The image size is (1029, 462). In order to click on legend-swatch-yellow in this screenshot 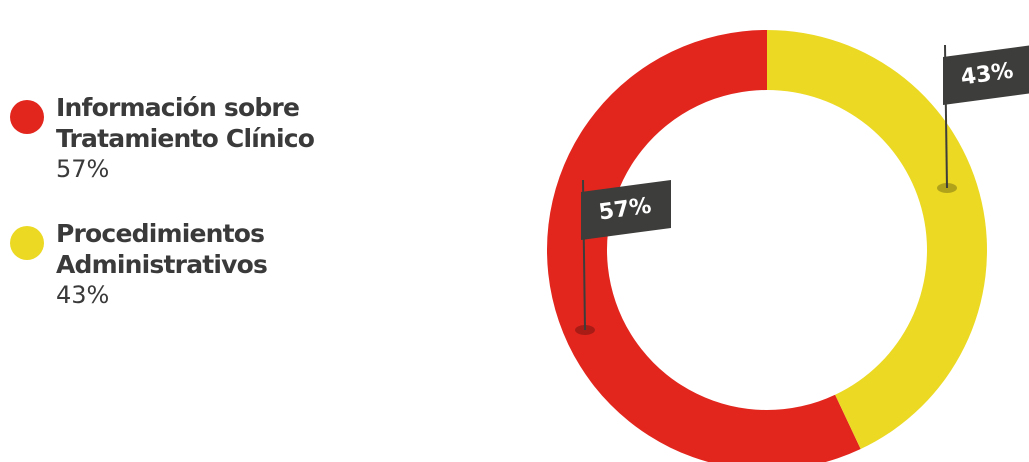, I will do `click(27, 243)`.